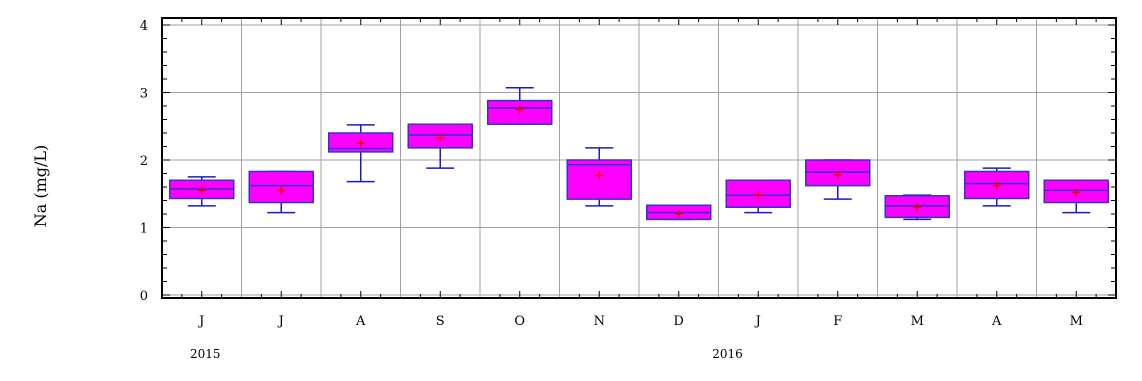 This screenshot has height=381, width=1142. Describe the element at coordinates (599, 321) in the screenshot. I see `x-tick-label: N` at that location.